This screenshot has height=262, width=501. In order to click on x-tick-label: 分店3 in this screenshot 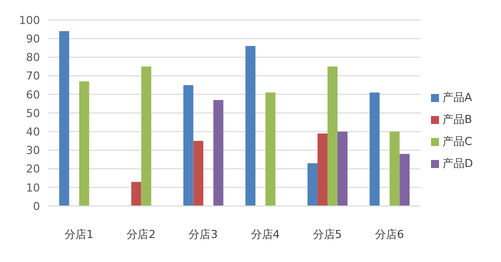, I will do `click(203, 234)`.